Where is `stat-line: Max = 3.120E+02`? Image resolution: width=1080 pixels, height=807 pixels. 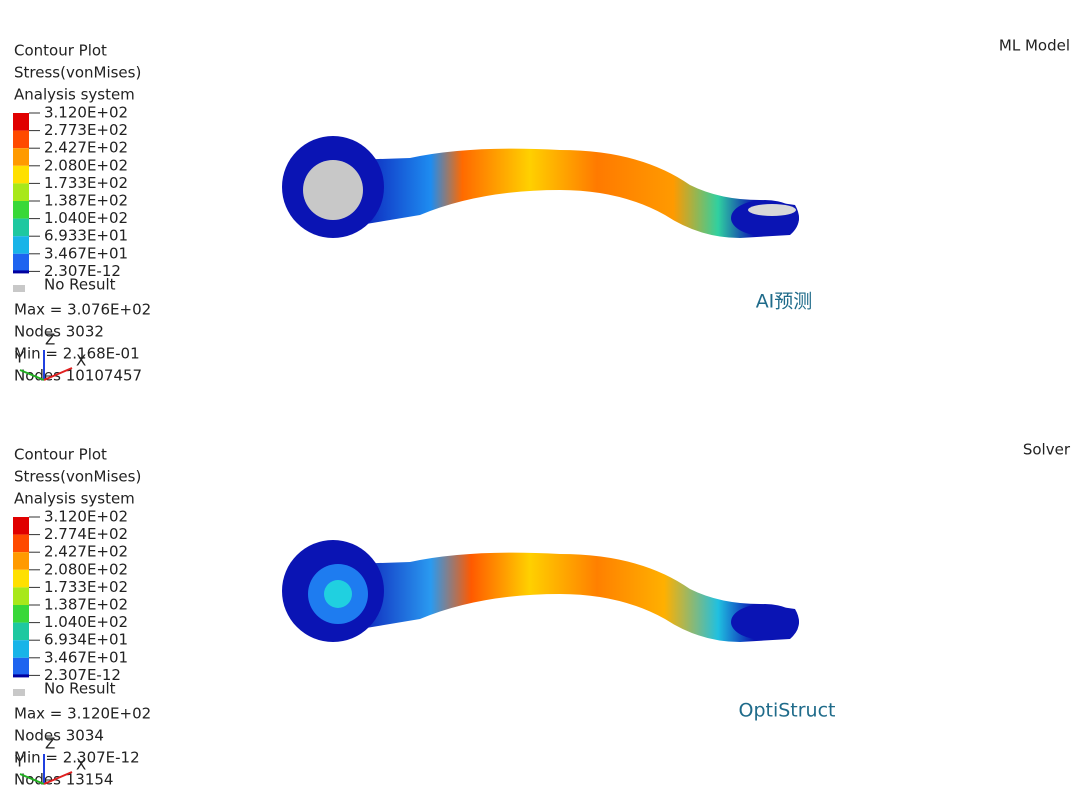 stat-line: Max = 3.120E+02 is located at coordinates (82, 714).